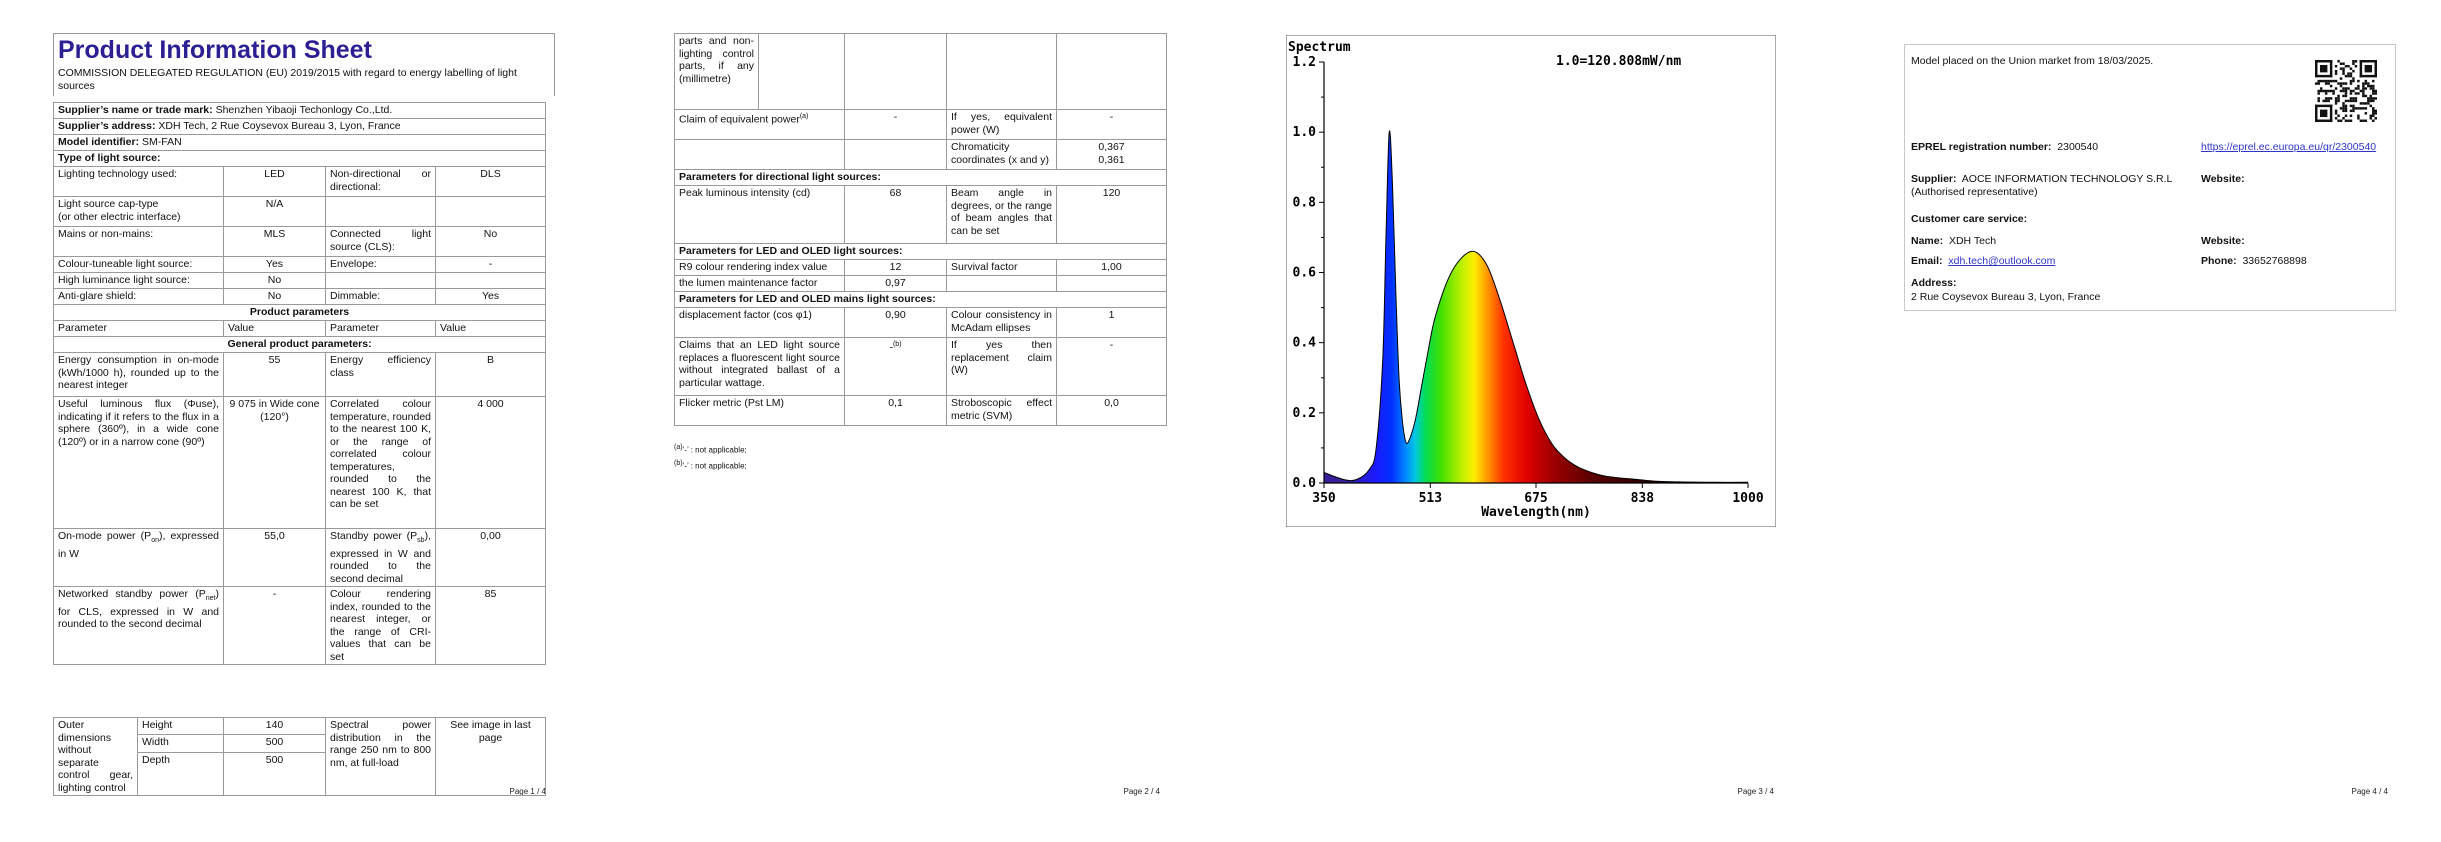  Describe the element at coordinates (380, 296) in the screenshot. I see `dimmable-label: Dimmable:` at that location.